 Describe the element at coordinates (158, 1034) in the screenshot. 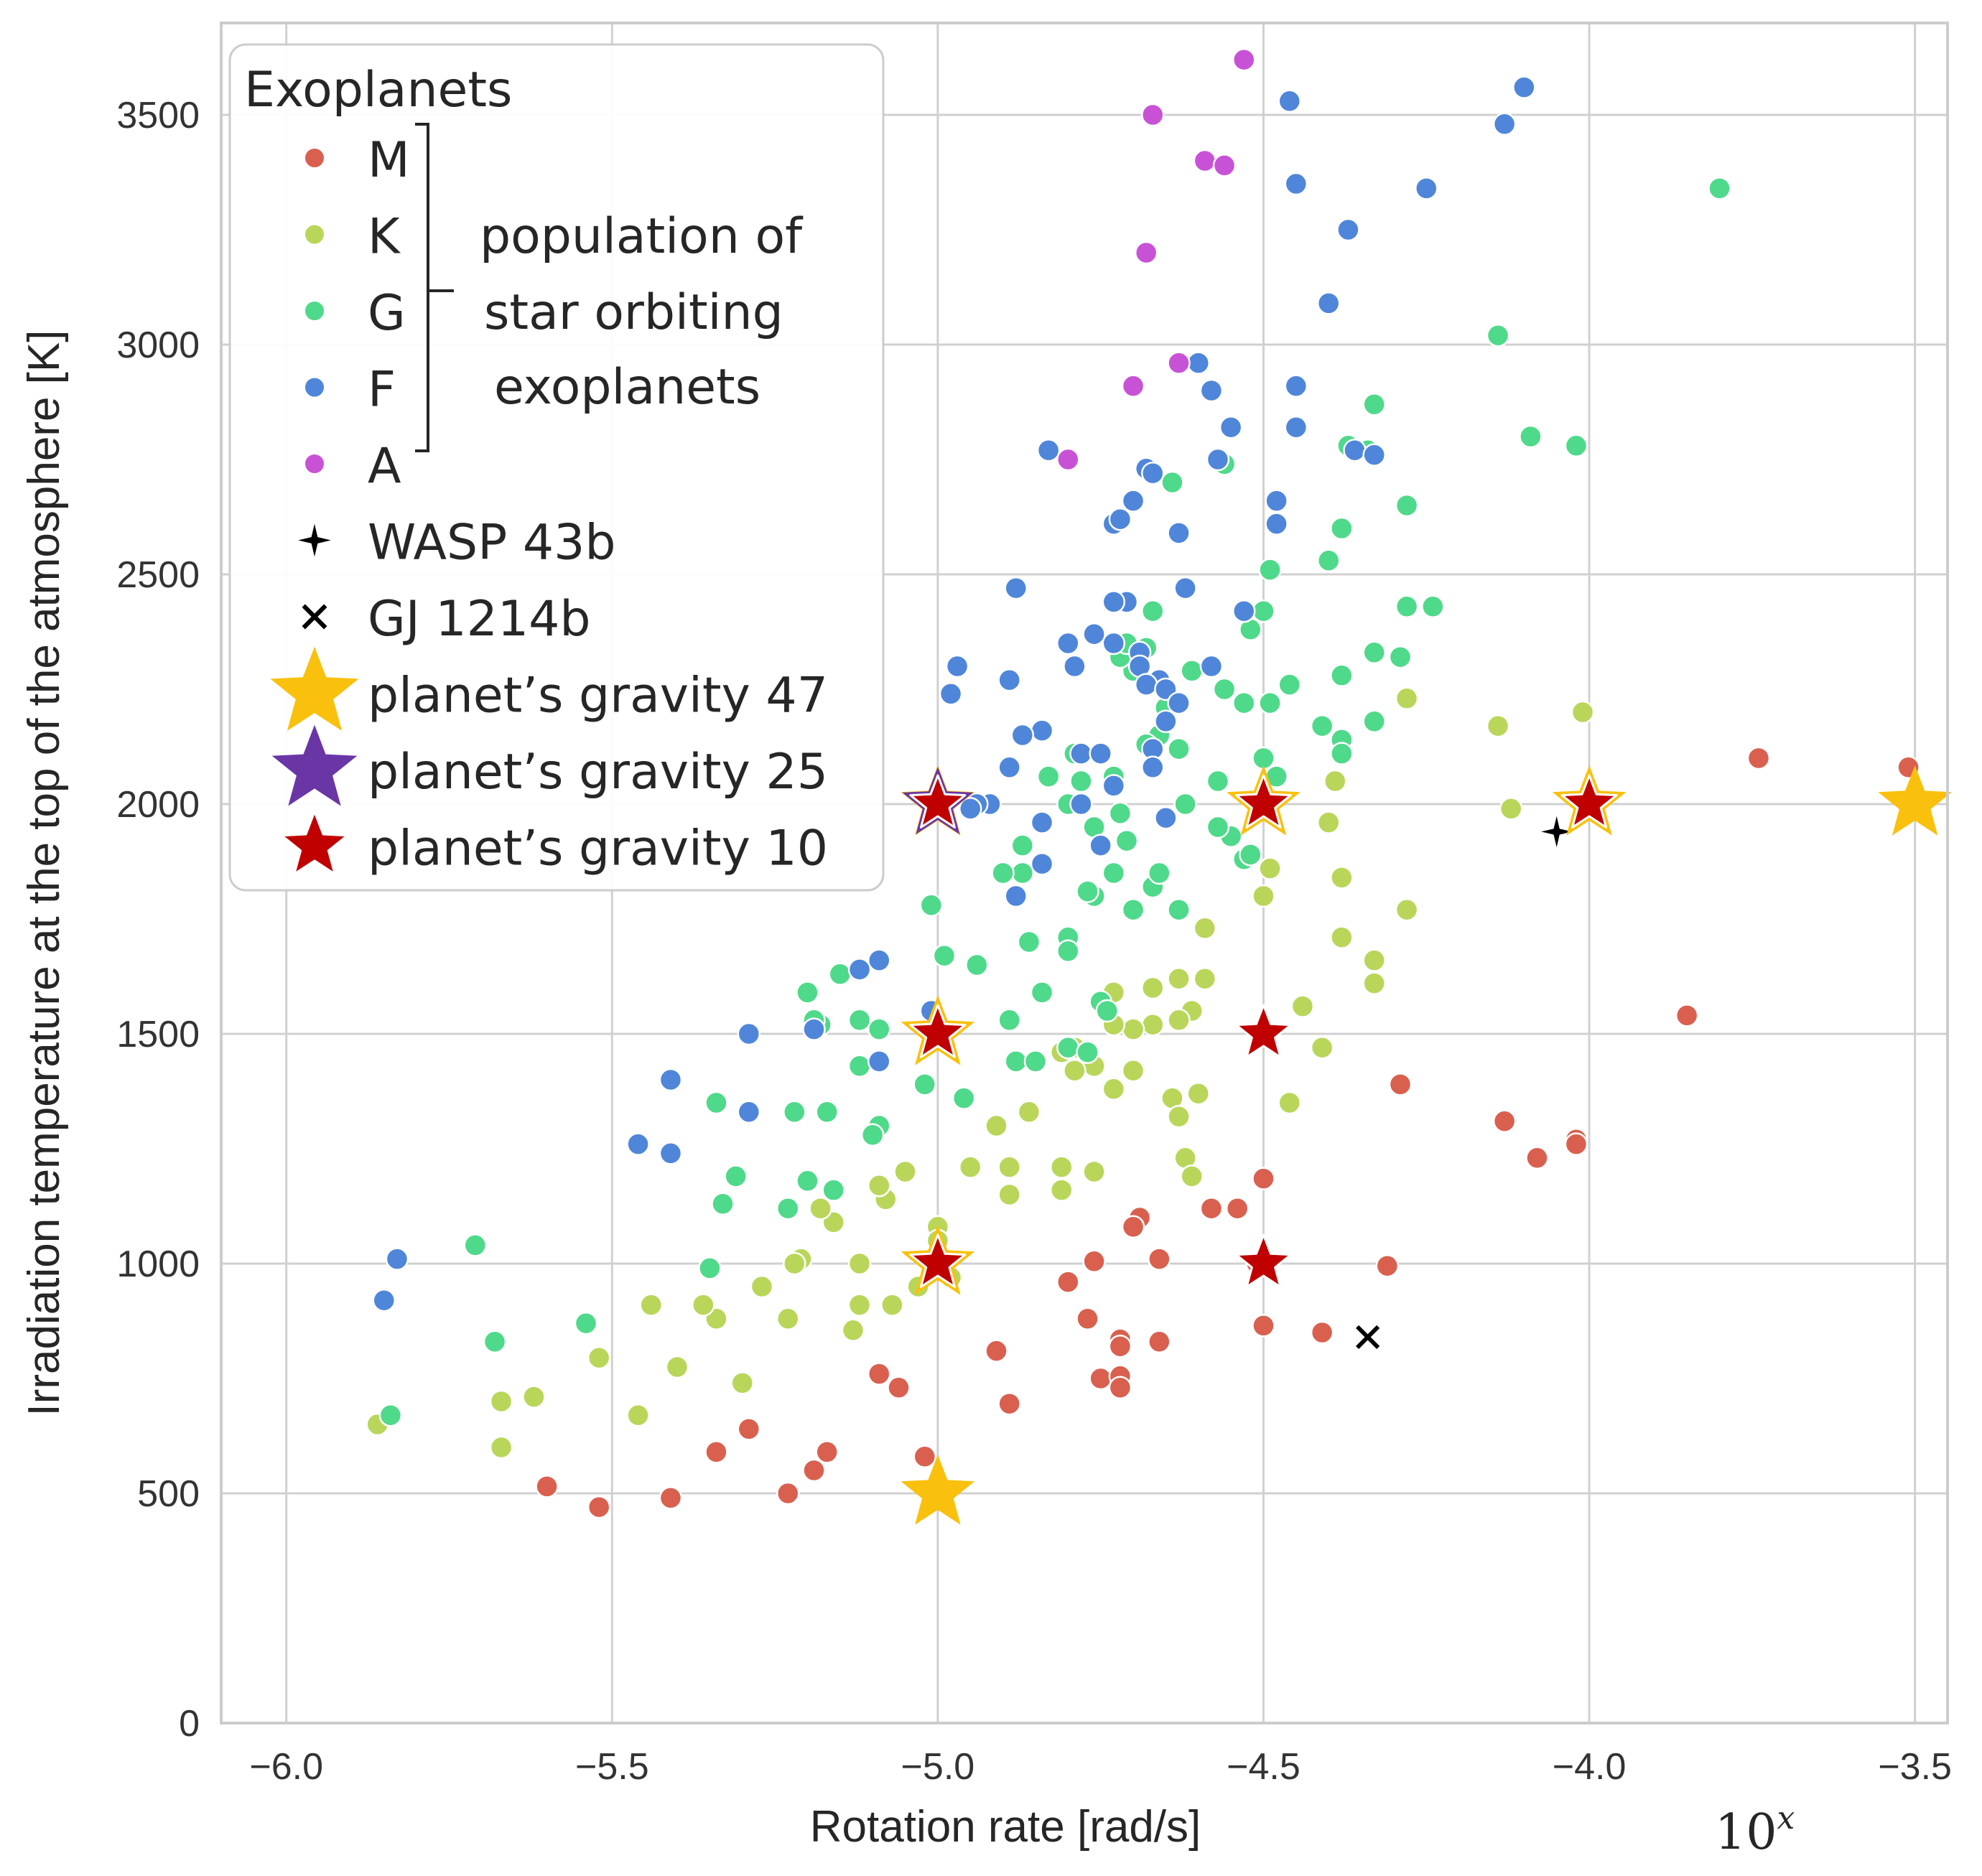

I see `y-tick-label: 1500` at that location.